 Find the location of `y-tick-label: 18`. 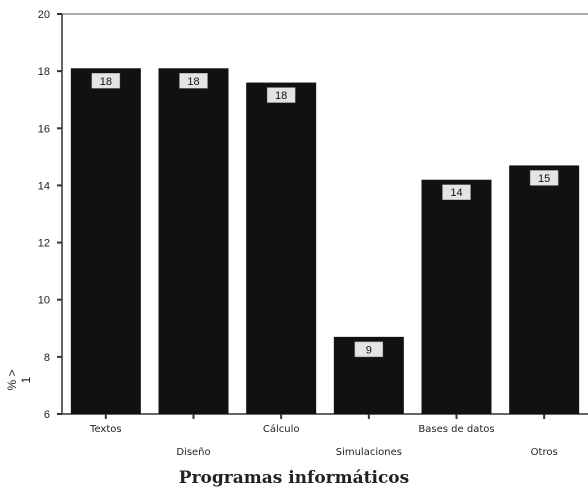

y-tick-label: 18 is located at coordinates (44, 72).